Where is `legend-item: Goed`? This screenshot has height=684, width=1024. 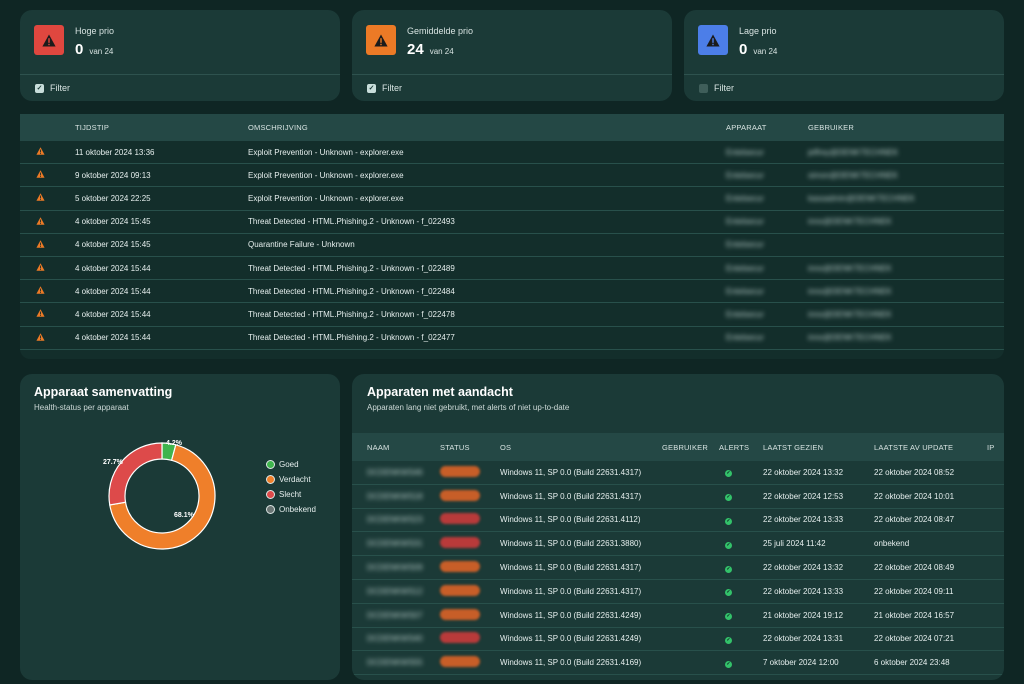
legend-item: Goed is located at coordinates (291, 464).